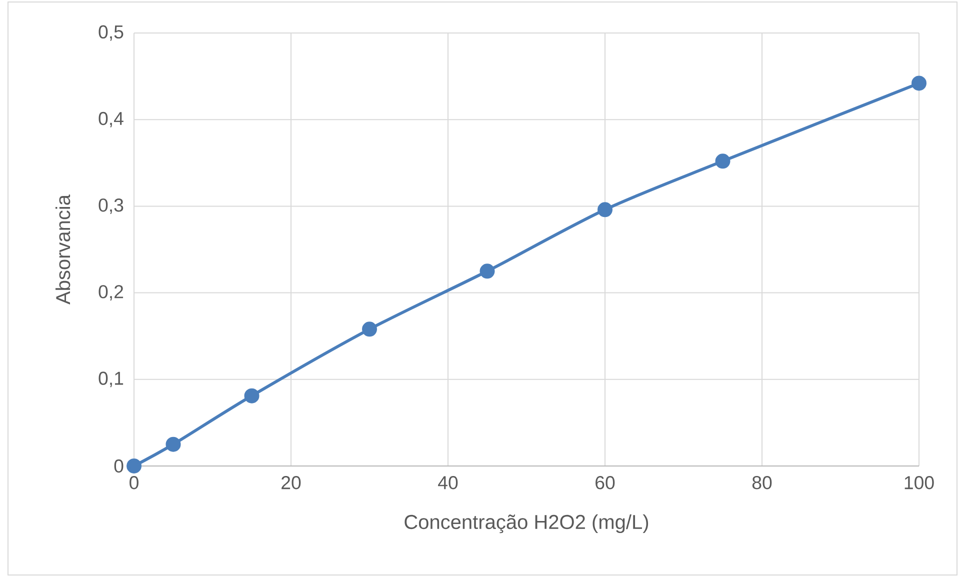 The height and width of the screenshot is (577, 959). Describe the element at coordinates (119, 466) in the screenshot. I see `y-tick-label: 0` at that location.